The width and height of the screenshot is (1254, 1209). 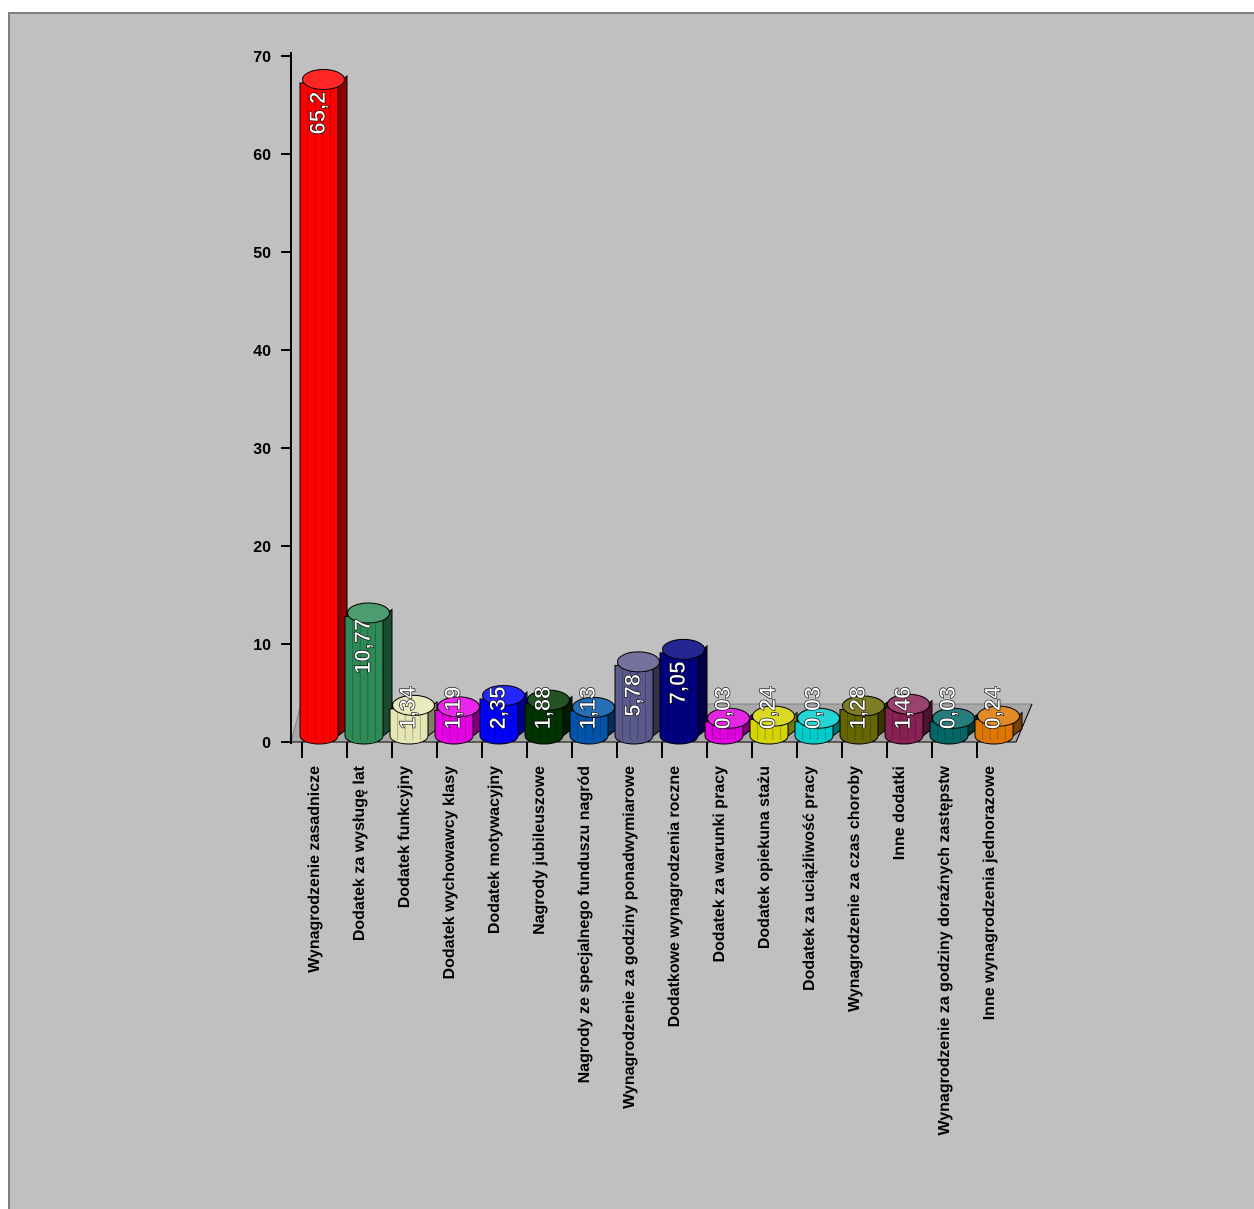 I want to click on data-label: 1,34, so click(x=407, y=708).